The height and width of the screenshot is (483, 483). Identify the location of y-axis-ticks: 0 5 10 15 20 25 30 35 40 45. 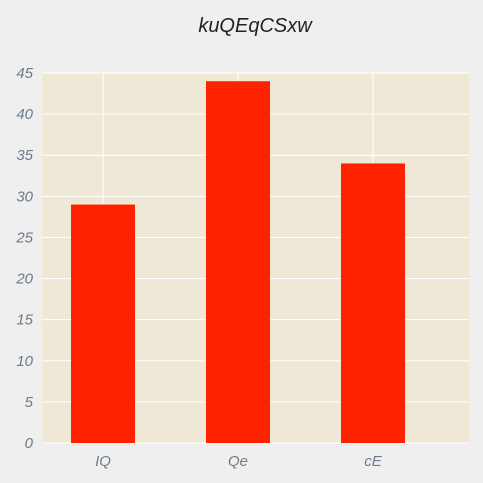
(24, 258).